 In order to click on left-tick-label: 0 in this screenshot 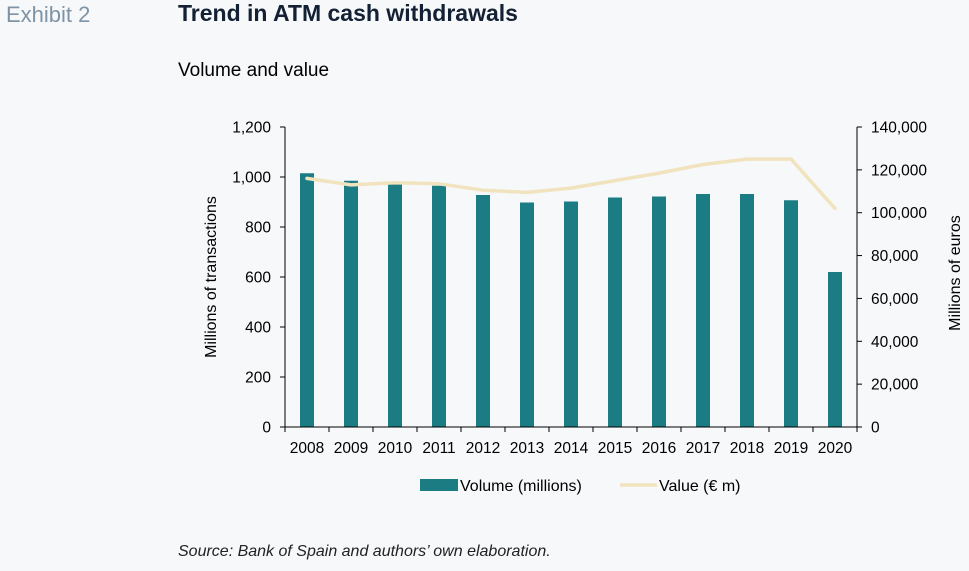, I will do `click(266, 428)`.